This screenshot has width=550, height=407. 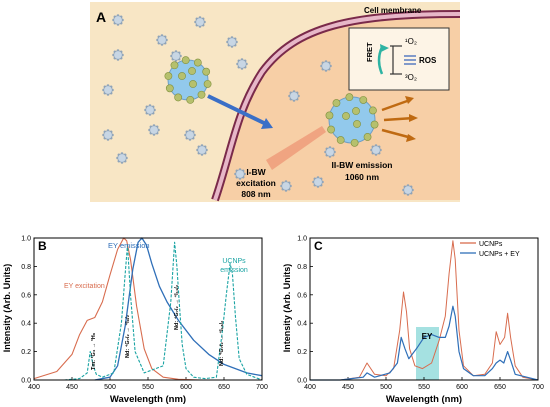 I want to click on transition-annotation-3: Nd: ⁴G₇/₂ → ⁴I₁₁/₂, so click(x=177, y=307).